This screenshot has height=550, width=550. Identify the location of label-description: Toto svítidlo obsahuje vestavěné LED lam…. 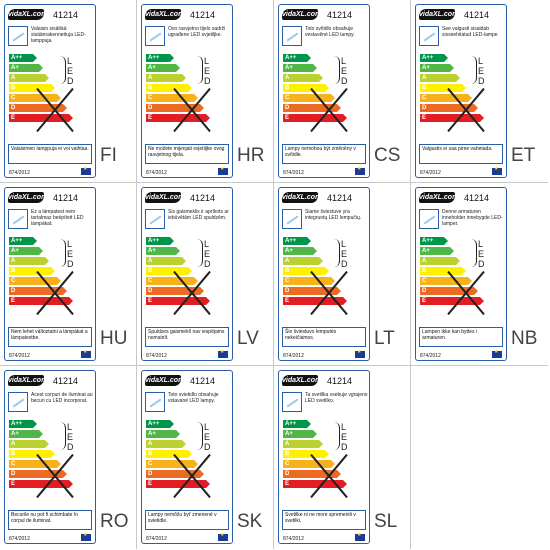
(330, 32).